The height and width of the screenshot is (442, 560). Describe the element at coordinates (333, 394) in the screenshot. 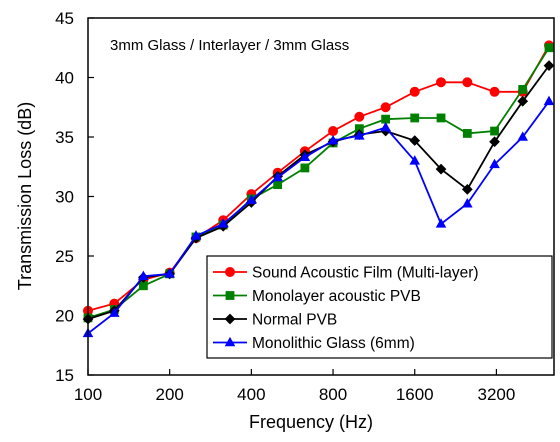

I see `x-tick-label: 800` at that location.